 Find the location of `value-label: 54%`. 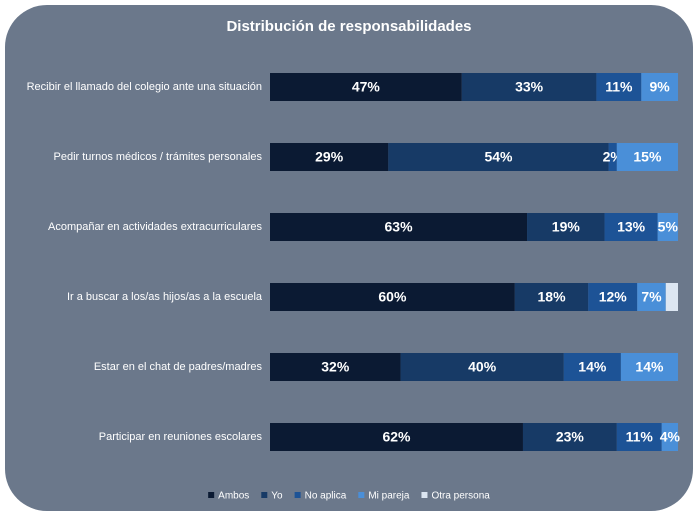

value-label: 54% is located at coordinates (498, 157).